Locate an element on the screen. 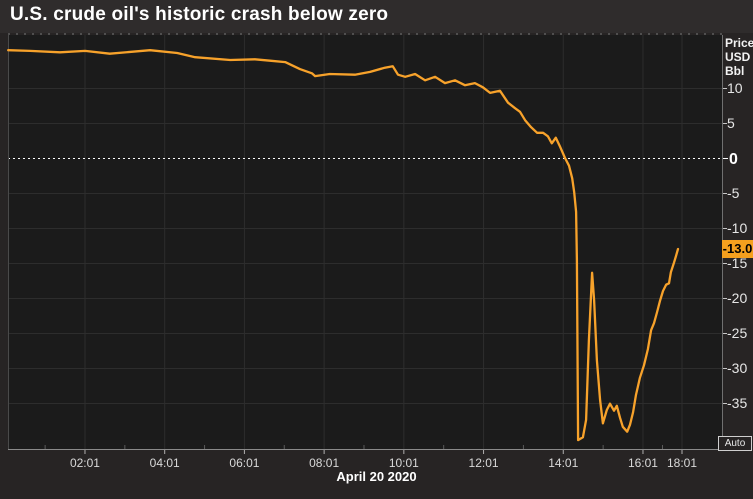  x-tick-label: 08:01 is located at coordinates (324, 463).